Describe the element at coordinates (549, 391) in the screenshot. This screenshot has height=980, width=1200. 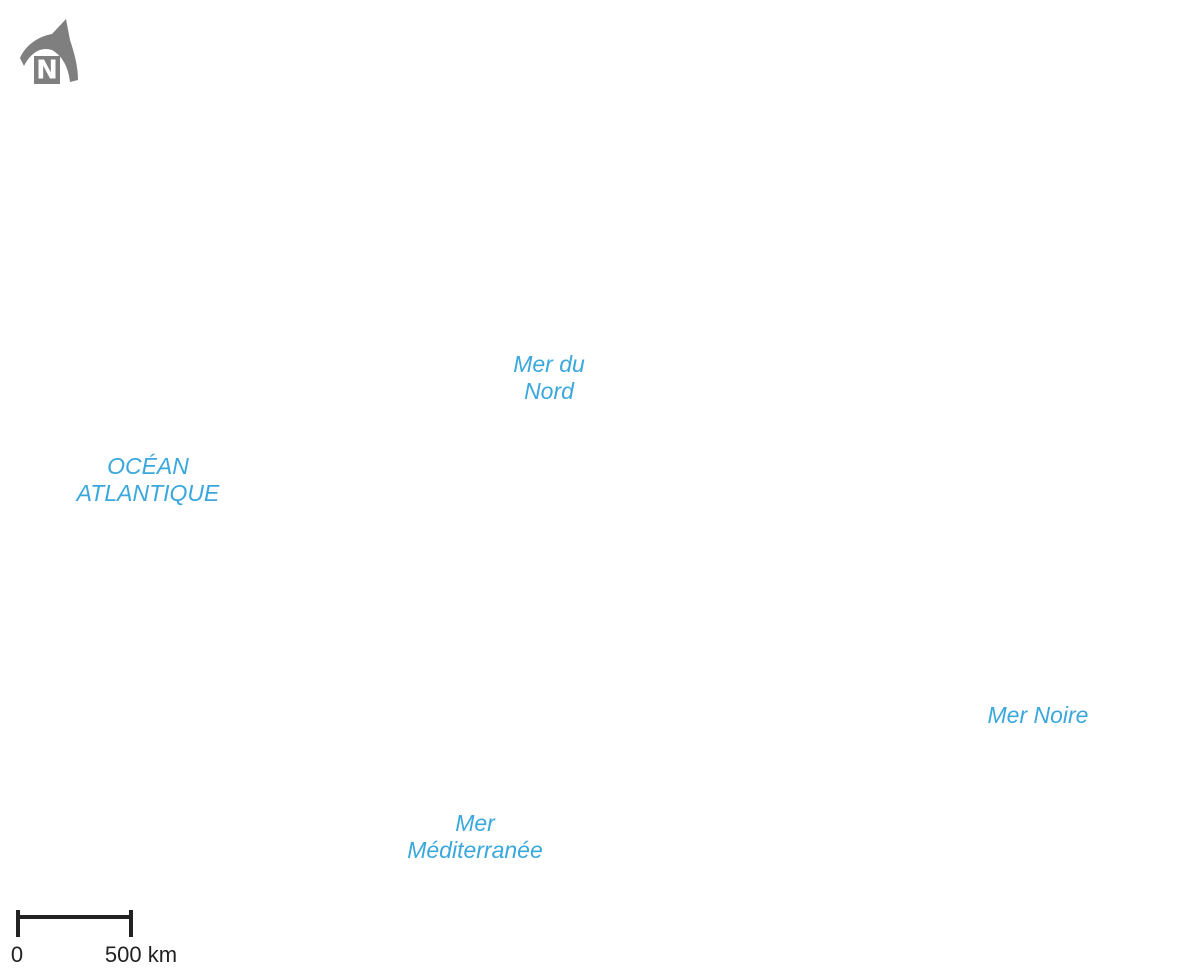
I see `sea-label: Nord` at that location.